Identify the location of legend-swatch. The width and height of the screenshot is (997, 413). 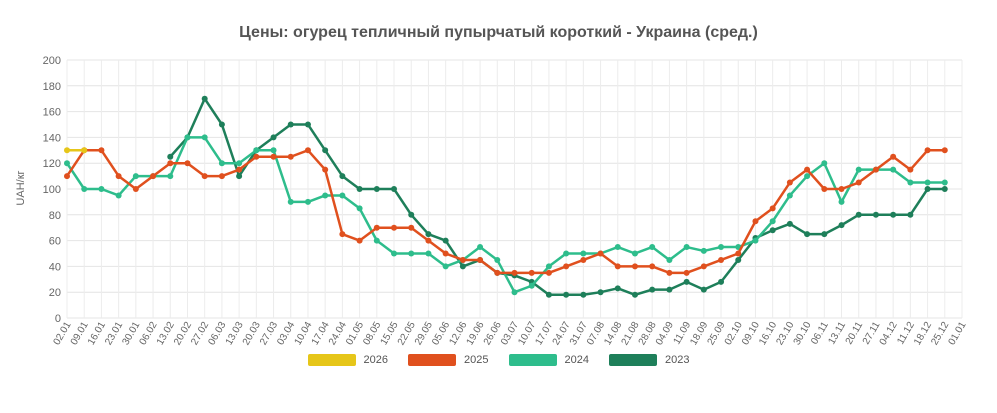
(532, 360).